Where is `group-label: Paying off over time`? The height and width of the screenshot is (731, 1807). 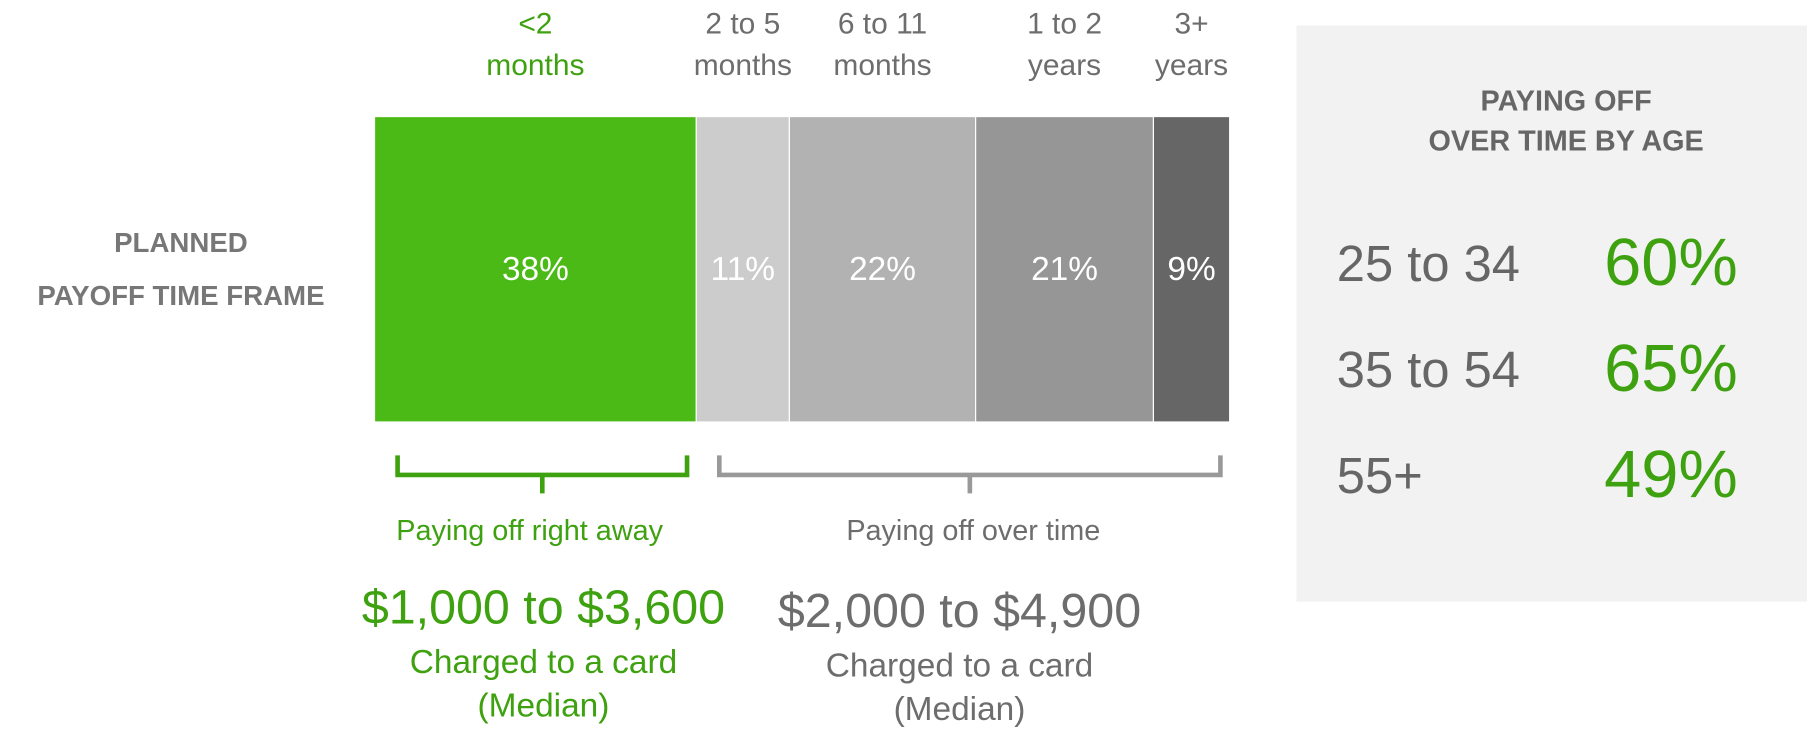 group-label: Paying off over time is located at coordinates (973, 531).